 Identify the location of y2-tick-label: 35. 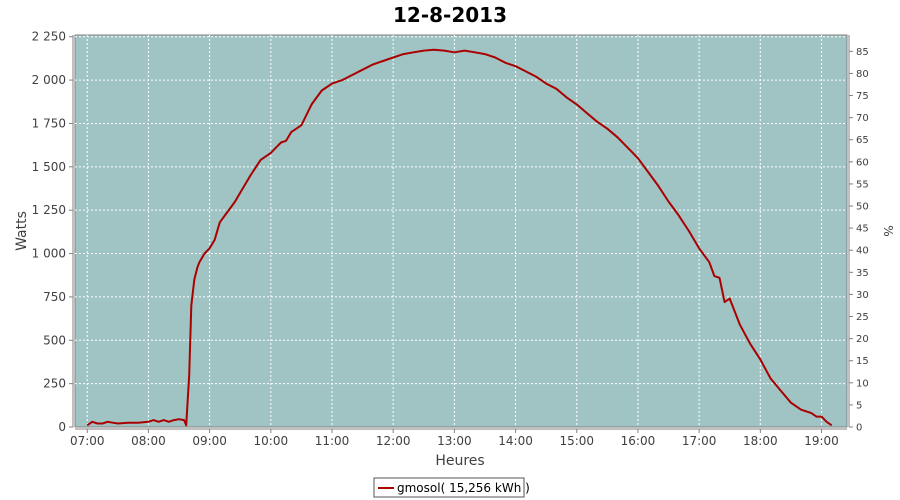
(862, 273).